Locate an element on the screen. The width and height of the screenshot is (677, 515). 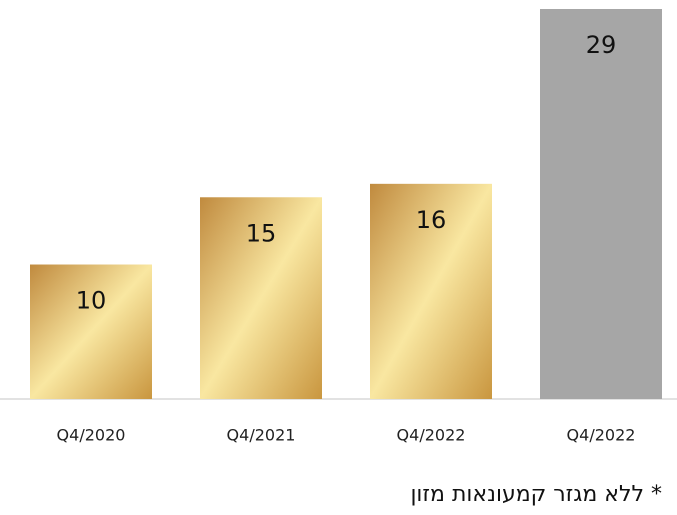
footnote: * ללא מגזר קמעונאות מזון is located at coordinates (536, 494).